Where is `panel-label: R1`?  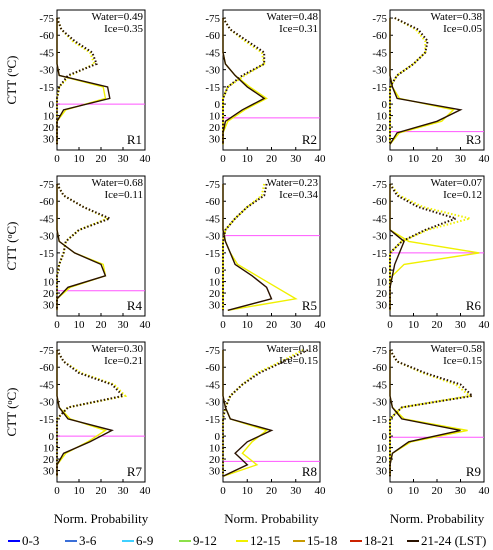 panel-label: R1 is located at coordinates (134, 139).